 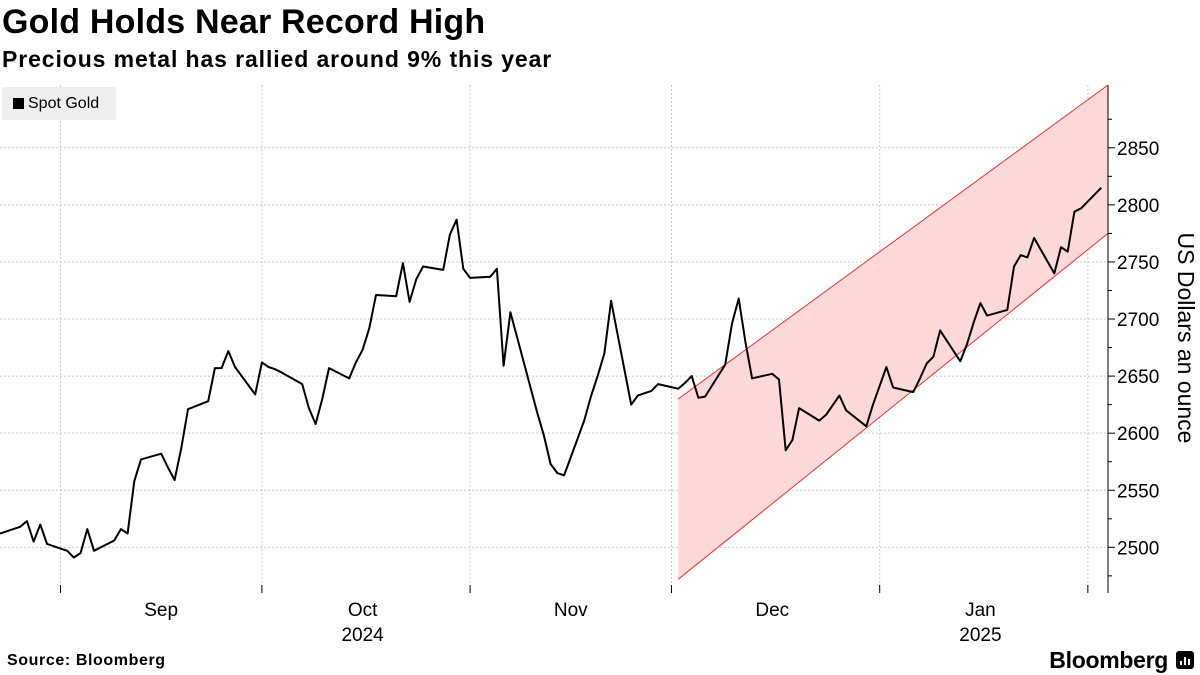 What do you see at coordinates (1138, 434) in the screenshot?
I see `y-tick-label-2600: 2600` at bounding box center [1138, 434].